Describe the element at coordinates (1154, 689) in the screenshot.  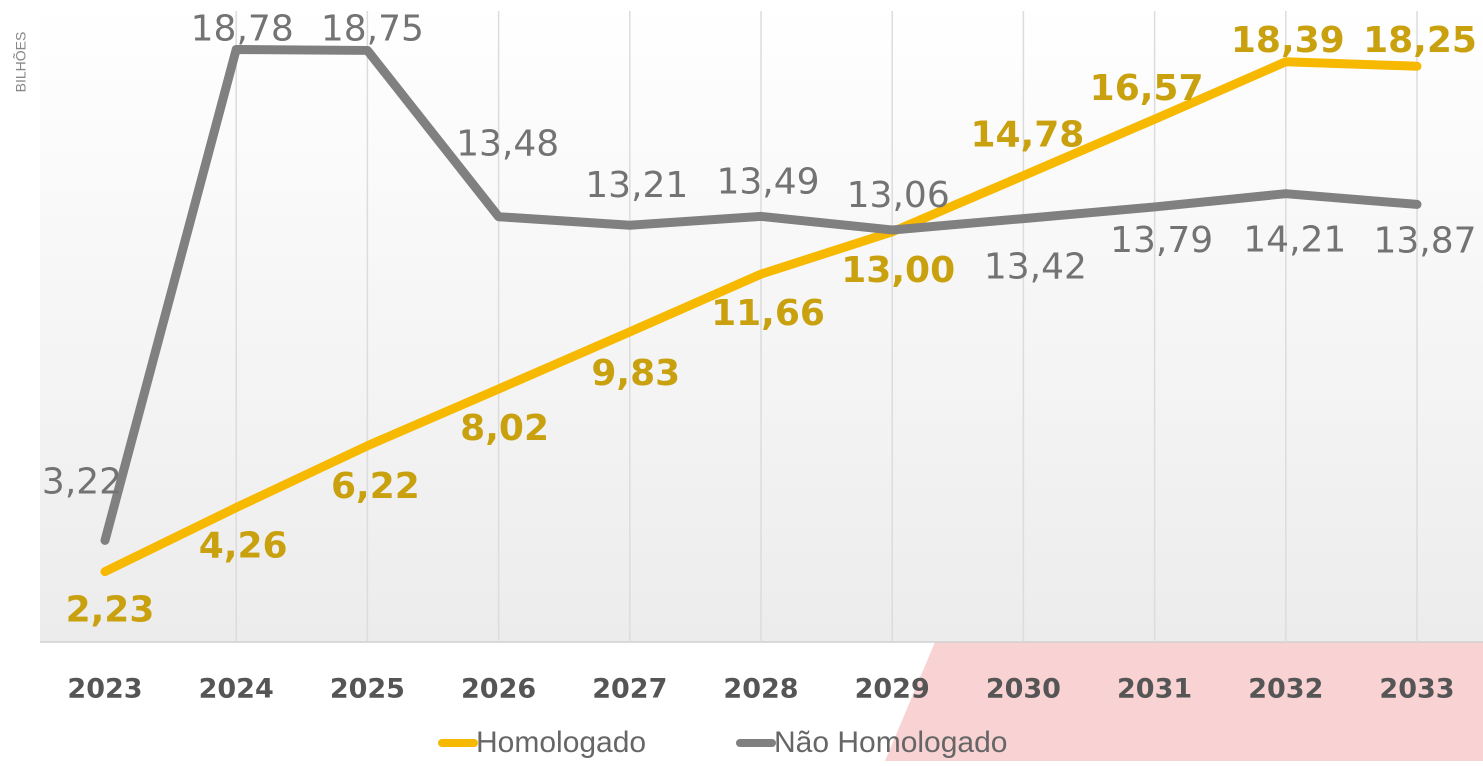
I see `x-tick-label: 2031` at that location.